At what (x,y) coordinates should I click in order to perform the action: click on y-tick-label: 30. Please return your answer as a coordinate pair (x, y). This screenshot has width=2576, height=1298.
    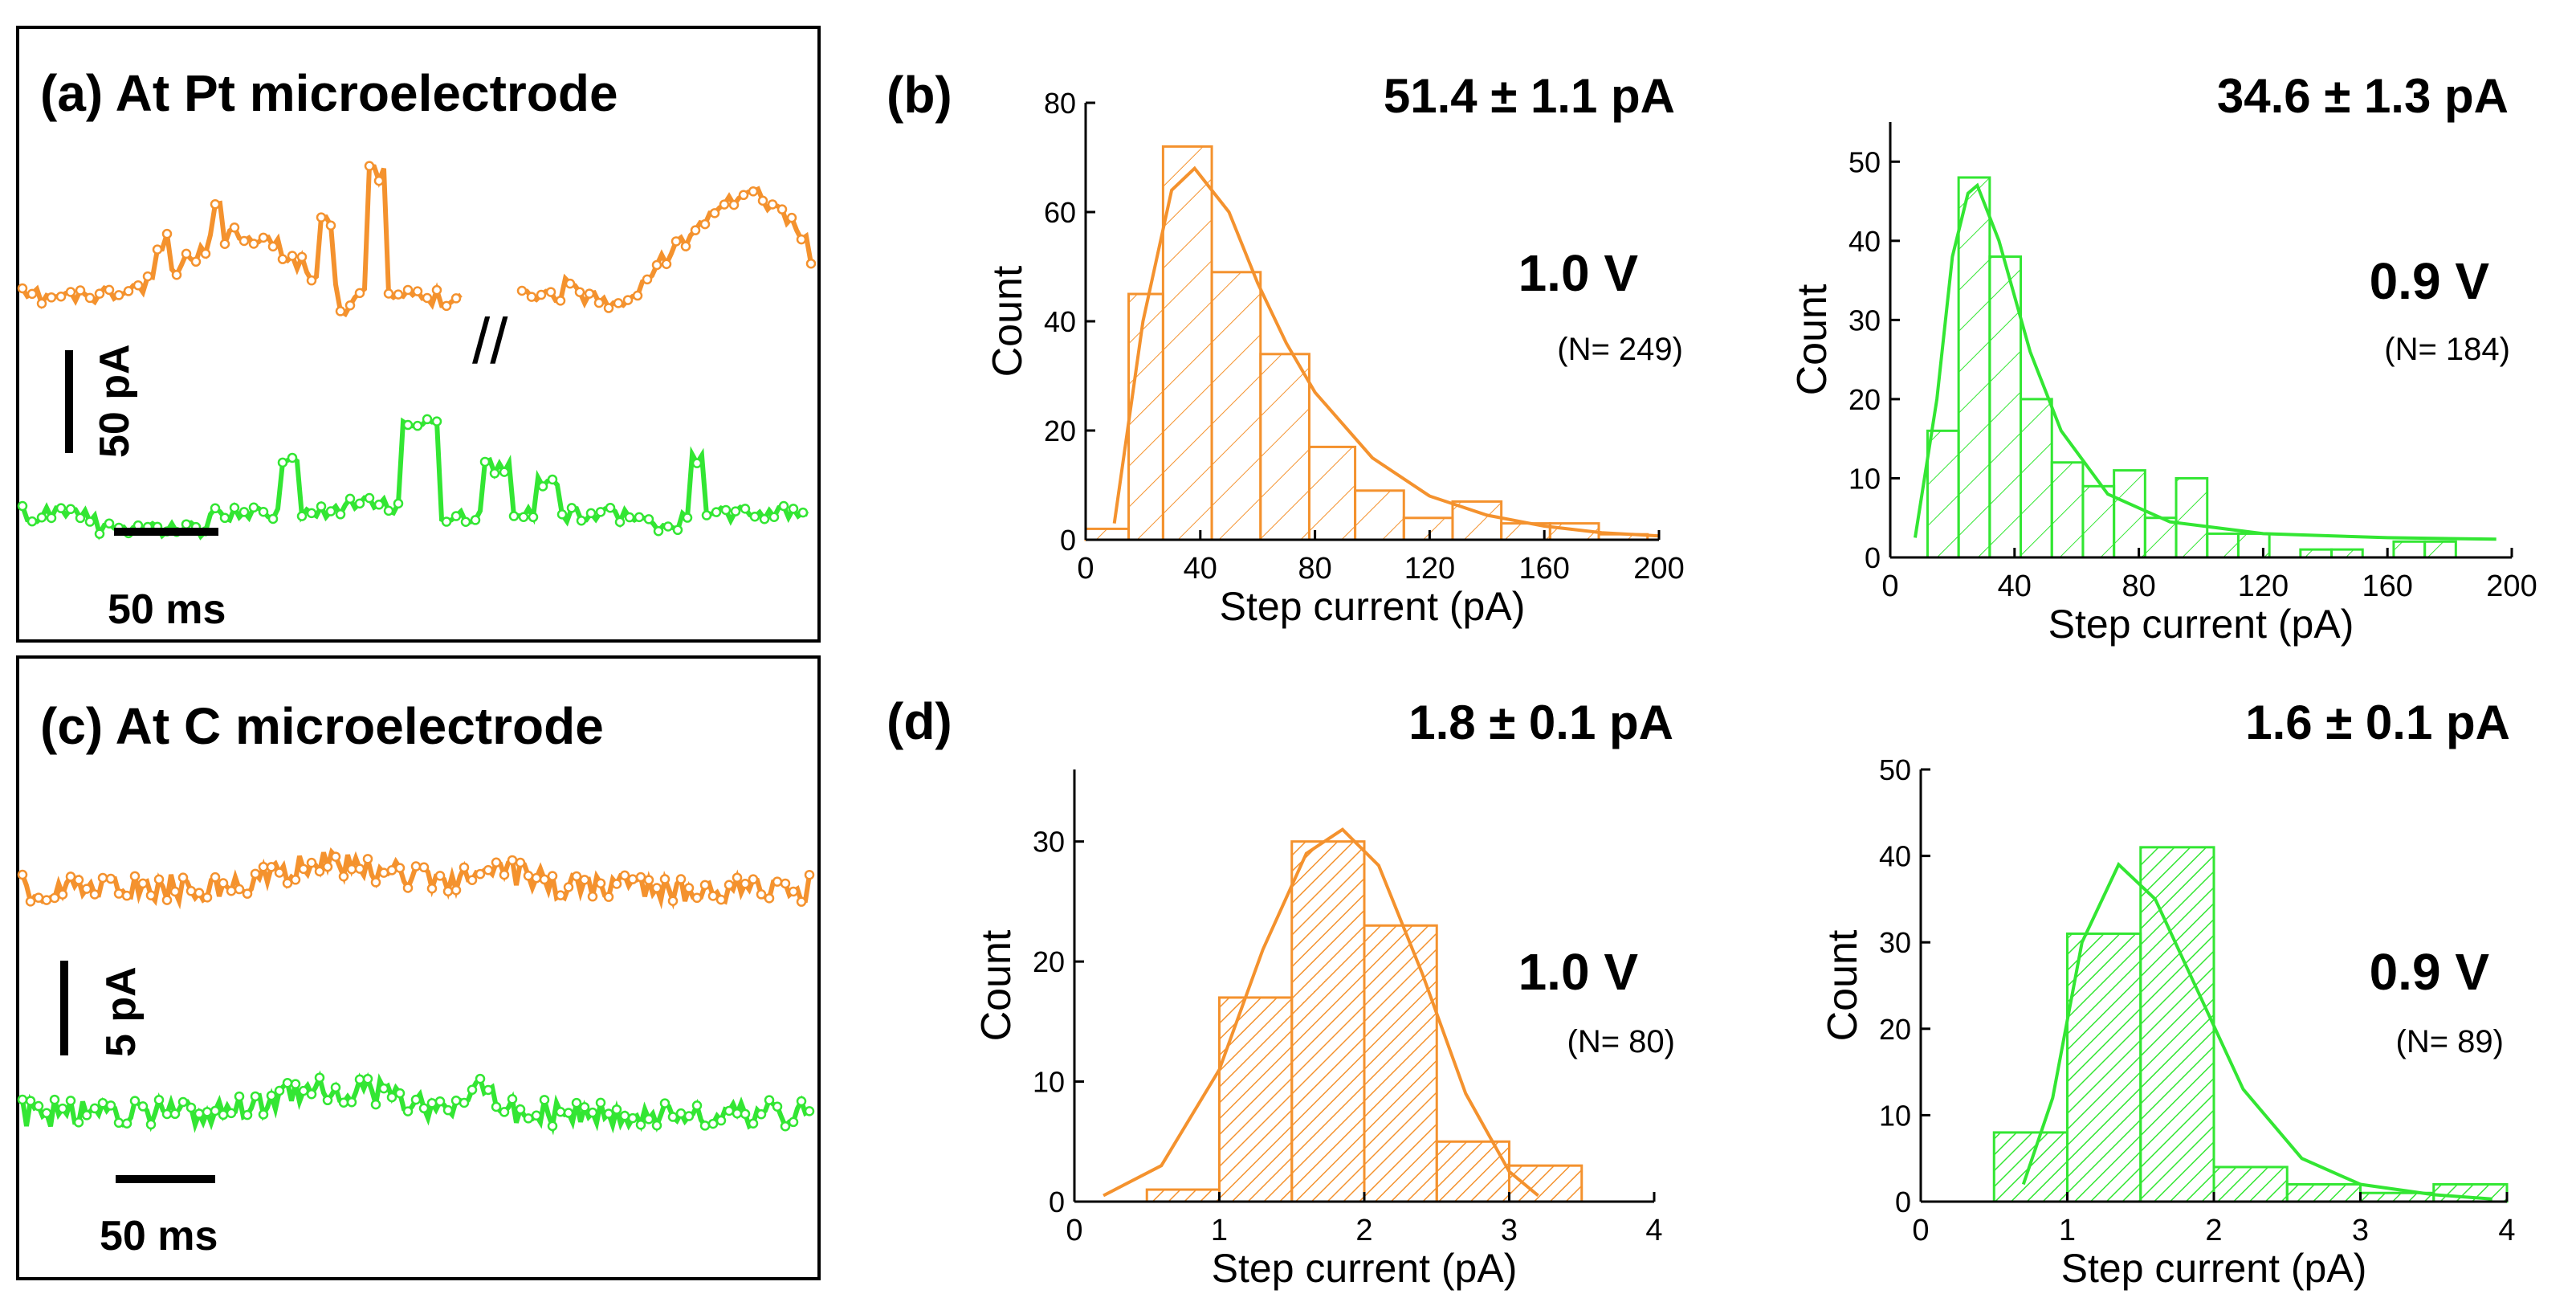
    Looking at the image, I should click on (1049, 842).